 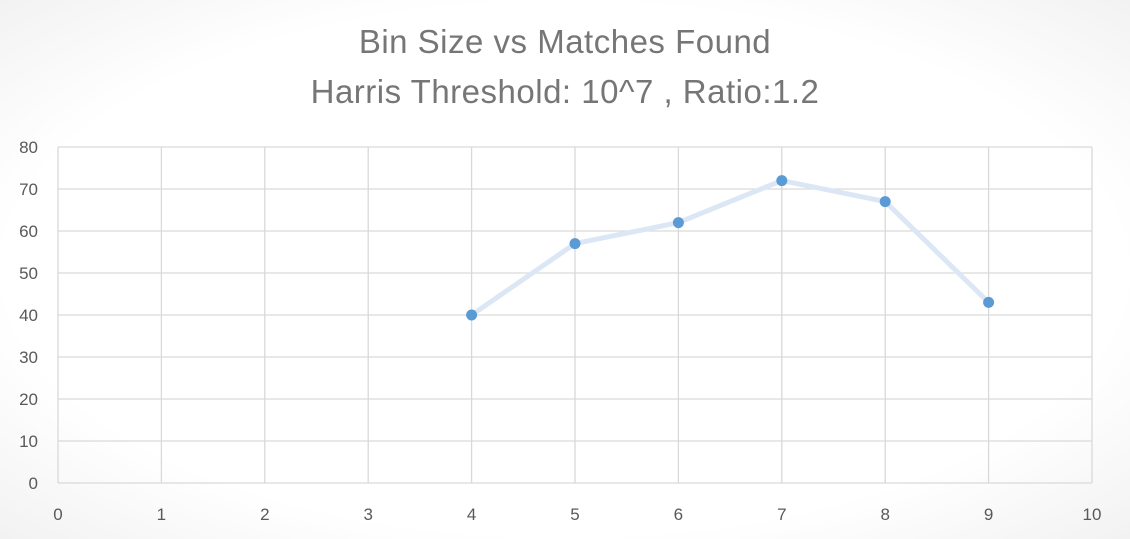 I want to click on y-tick-label: 10, so click(x=28, y=441).